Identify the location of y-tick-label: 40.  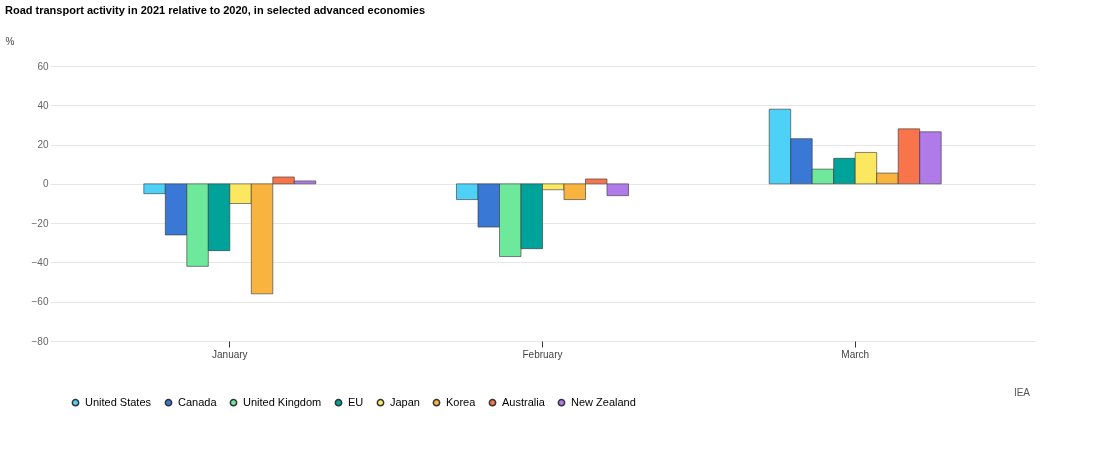
(43, 105).